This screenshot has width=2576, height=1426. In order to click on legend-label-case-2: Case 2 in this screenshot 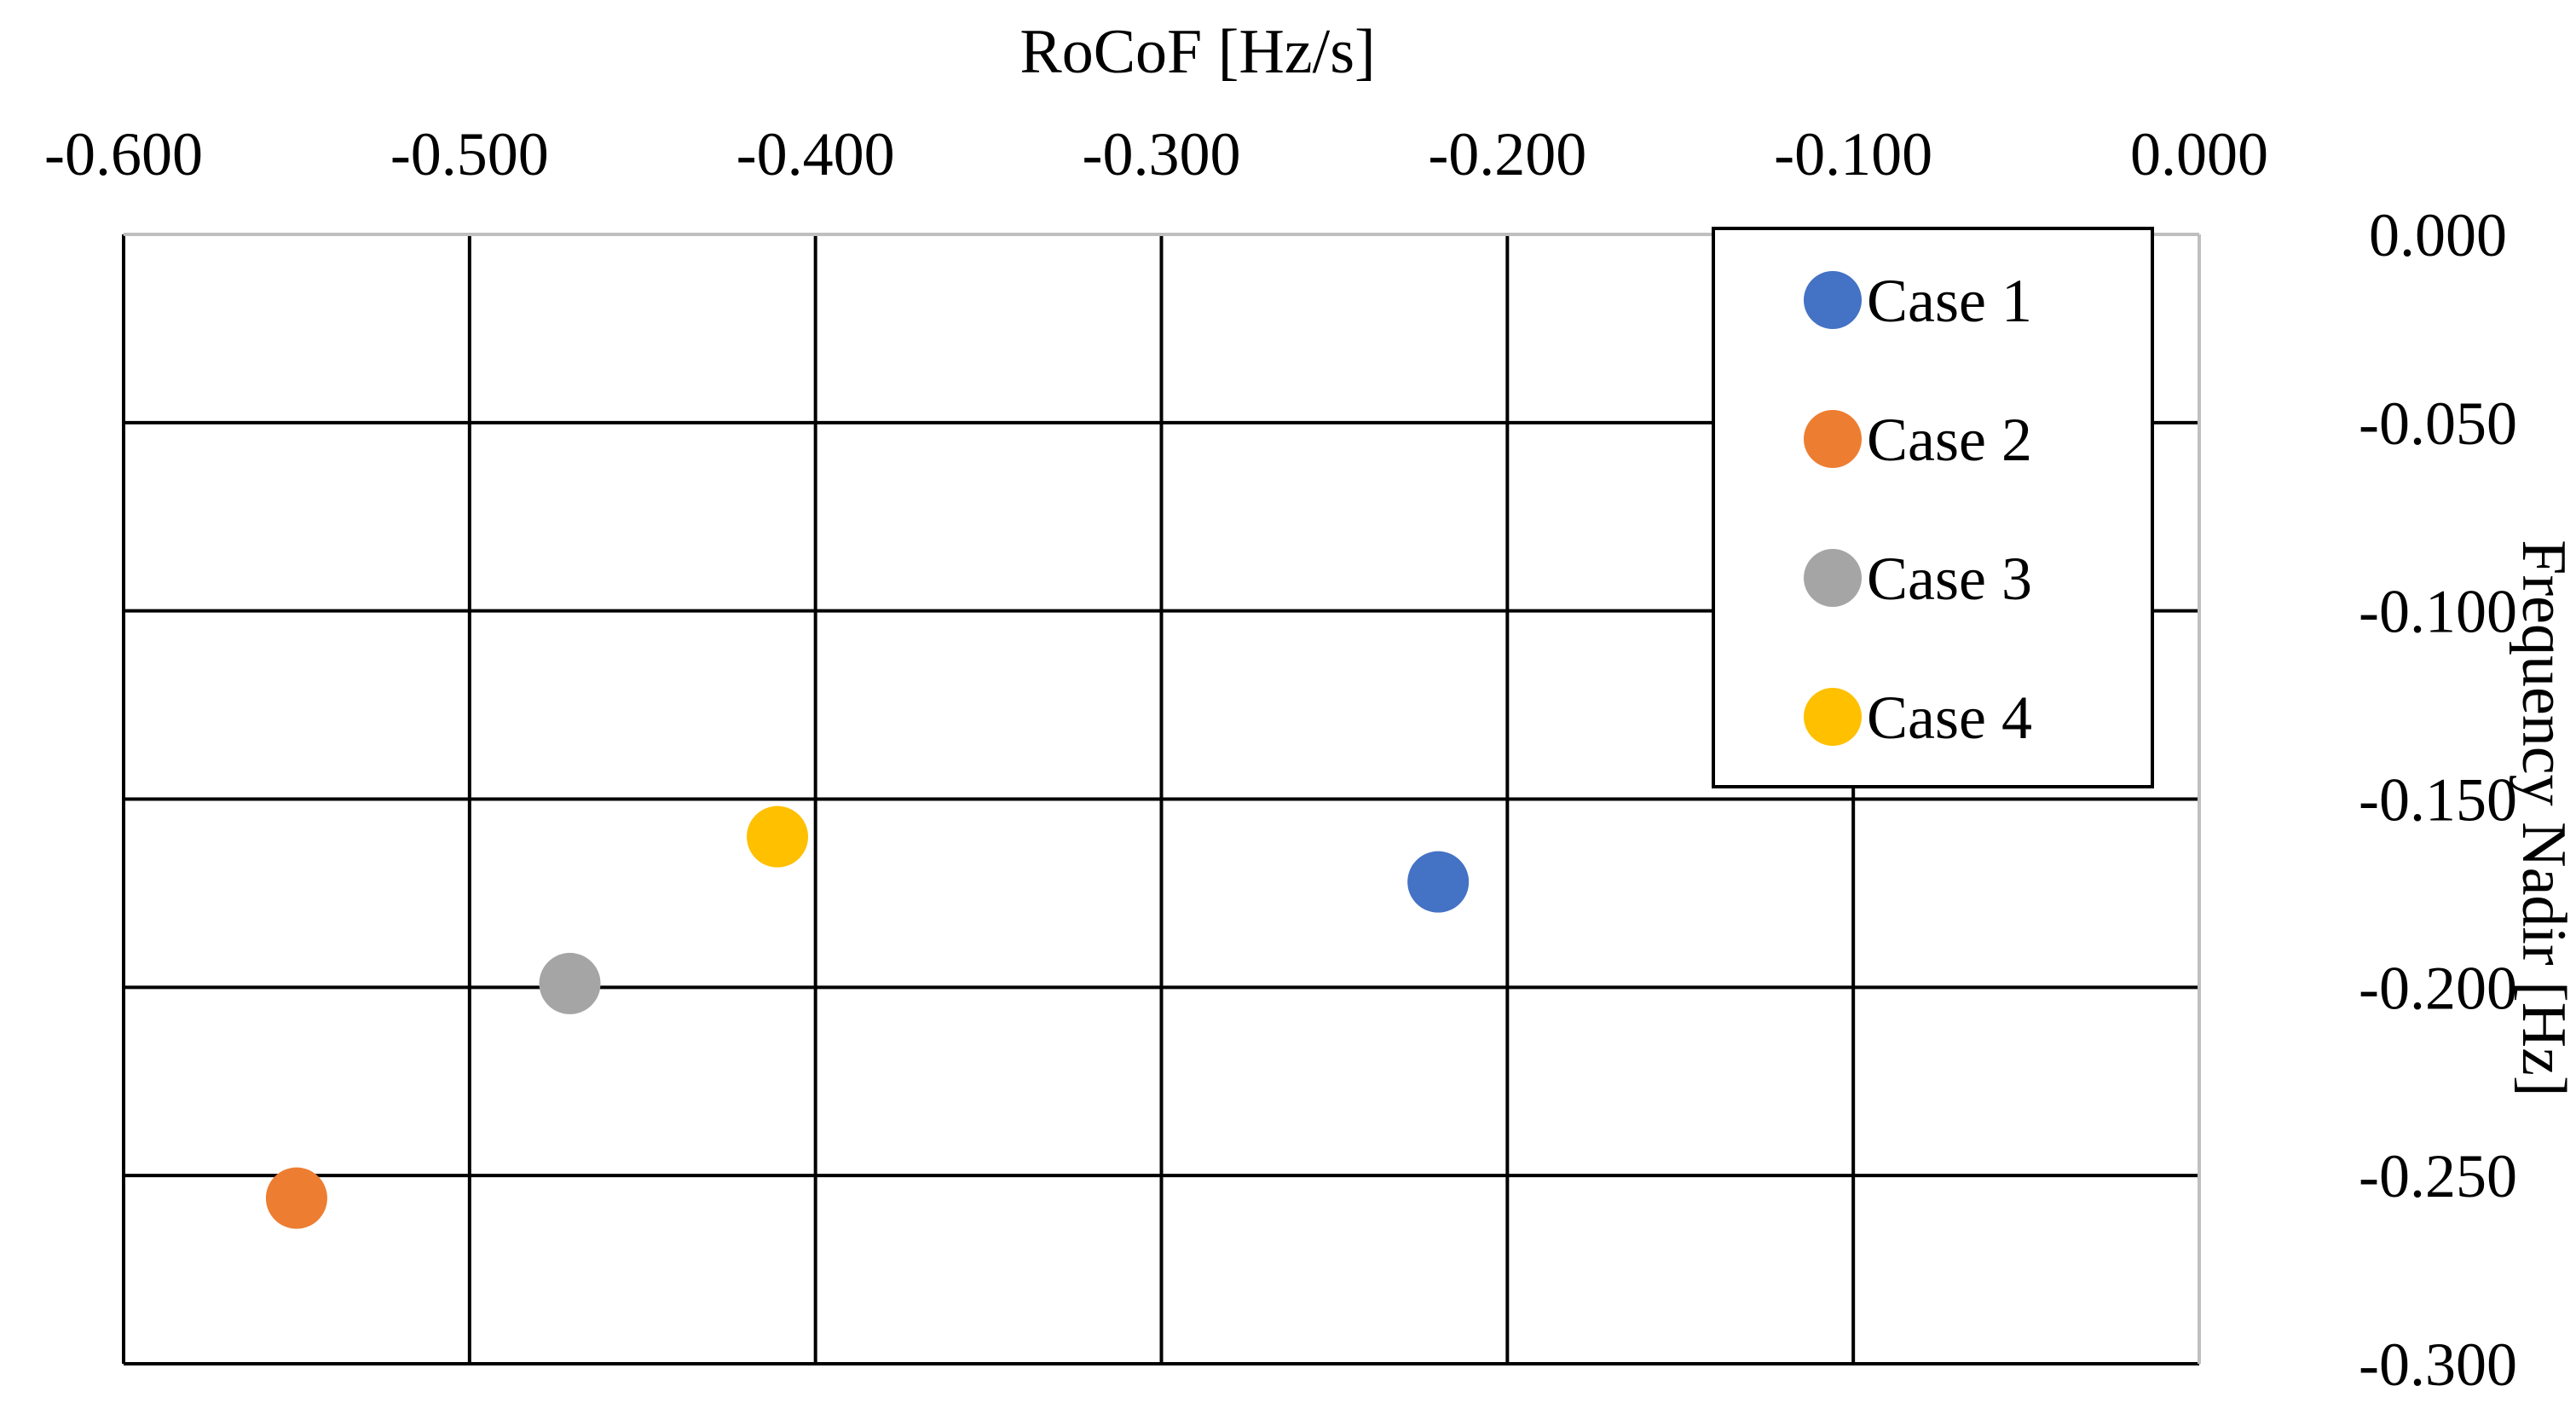, I will do `click(1949, 440)`.